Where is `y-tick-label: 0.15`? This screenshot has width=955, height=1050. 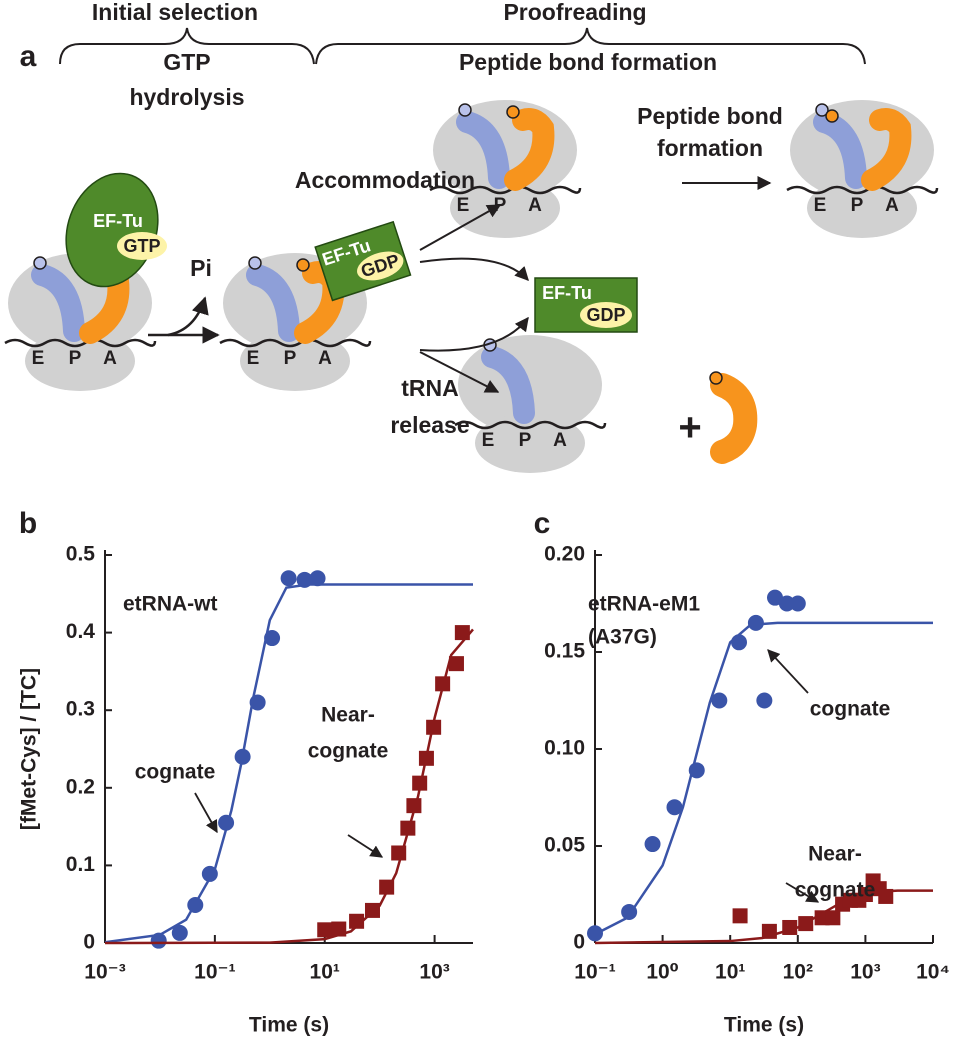
y-tick-label: 0.15 is located at coordinates (564, 651).